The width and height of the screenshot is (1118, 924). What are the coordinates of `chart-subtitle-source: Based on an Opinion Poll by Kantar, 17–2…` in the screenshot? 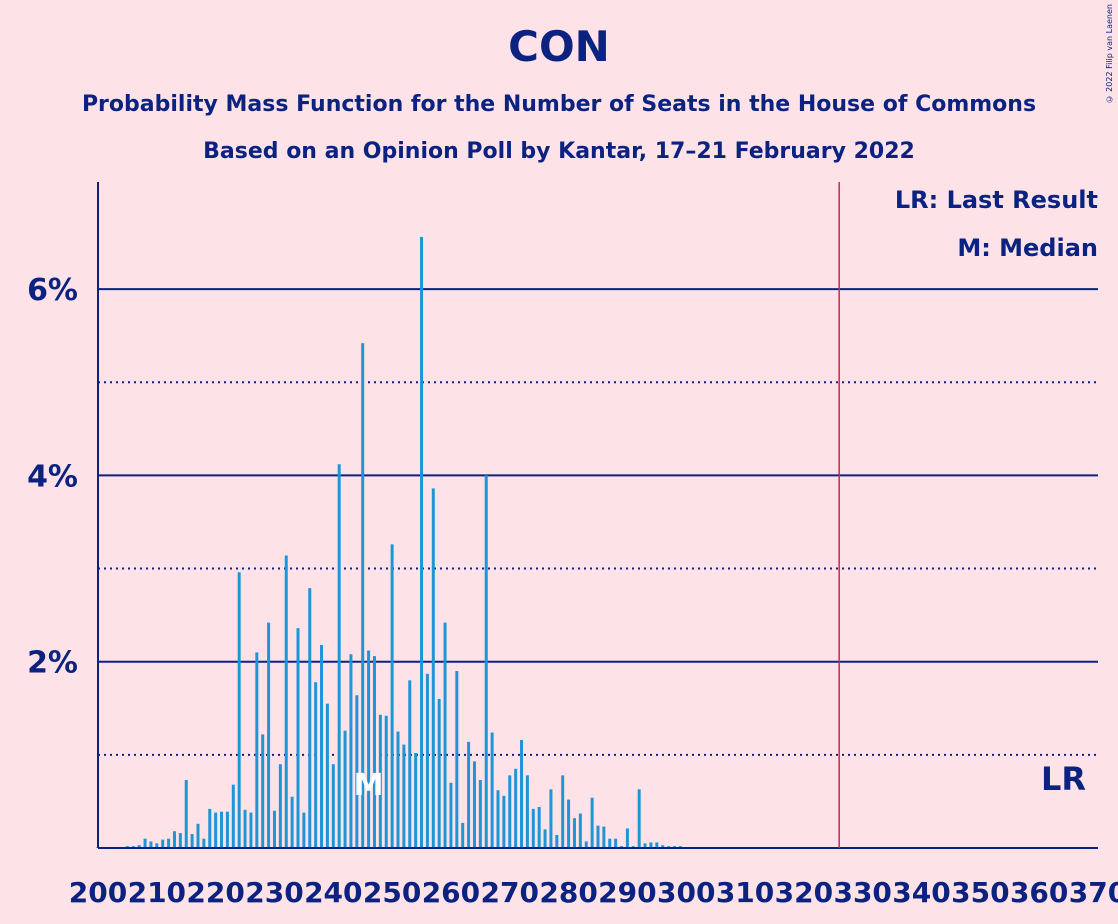 It's located at (559, 151).